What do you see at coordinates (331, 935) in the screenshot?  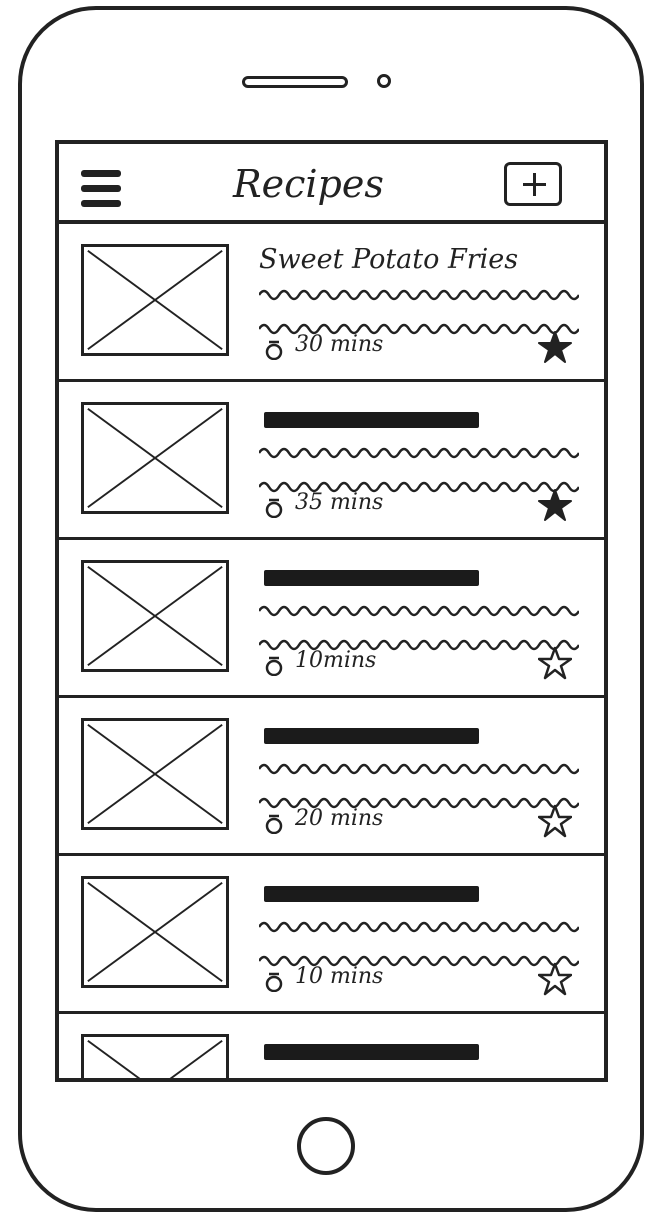 I see `recipe-card: 10 mins` at bounding box center [331, 935].